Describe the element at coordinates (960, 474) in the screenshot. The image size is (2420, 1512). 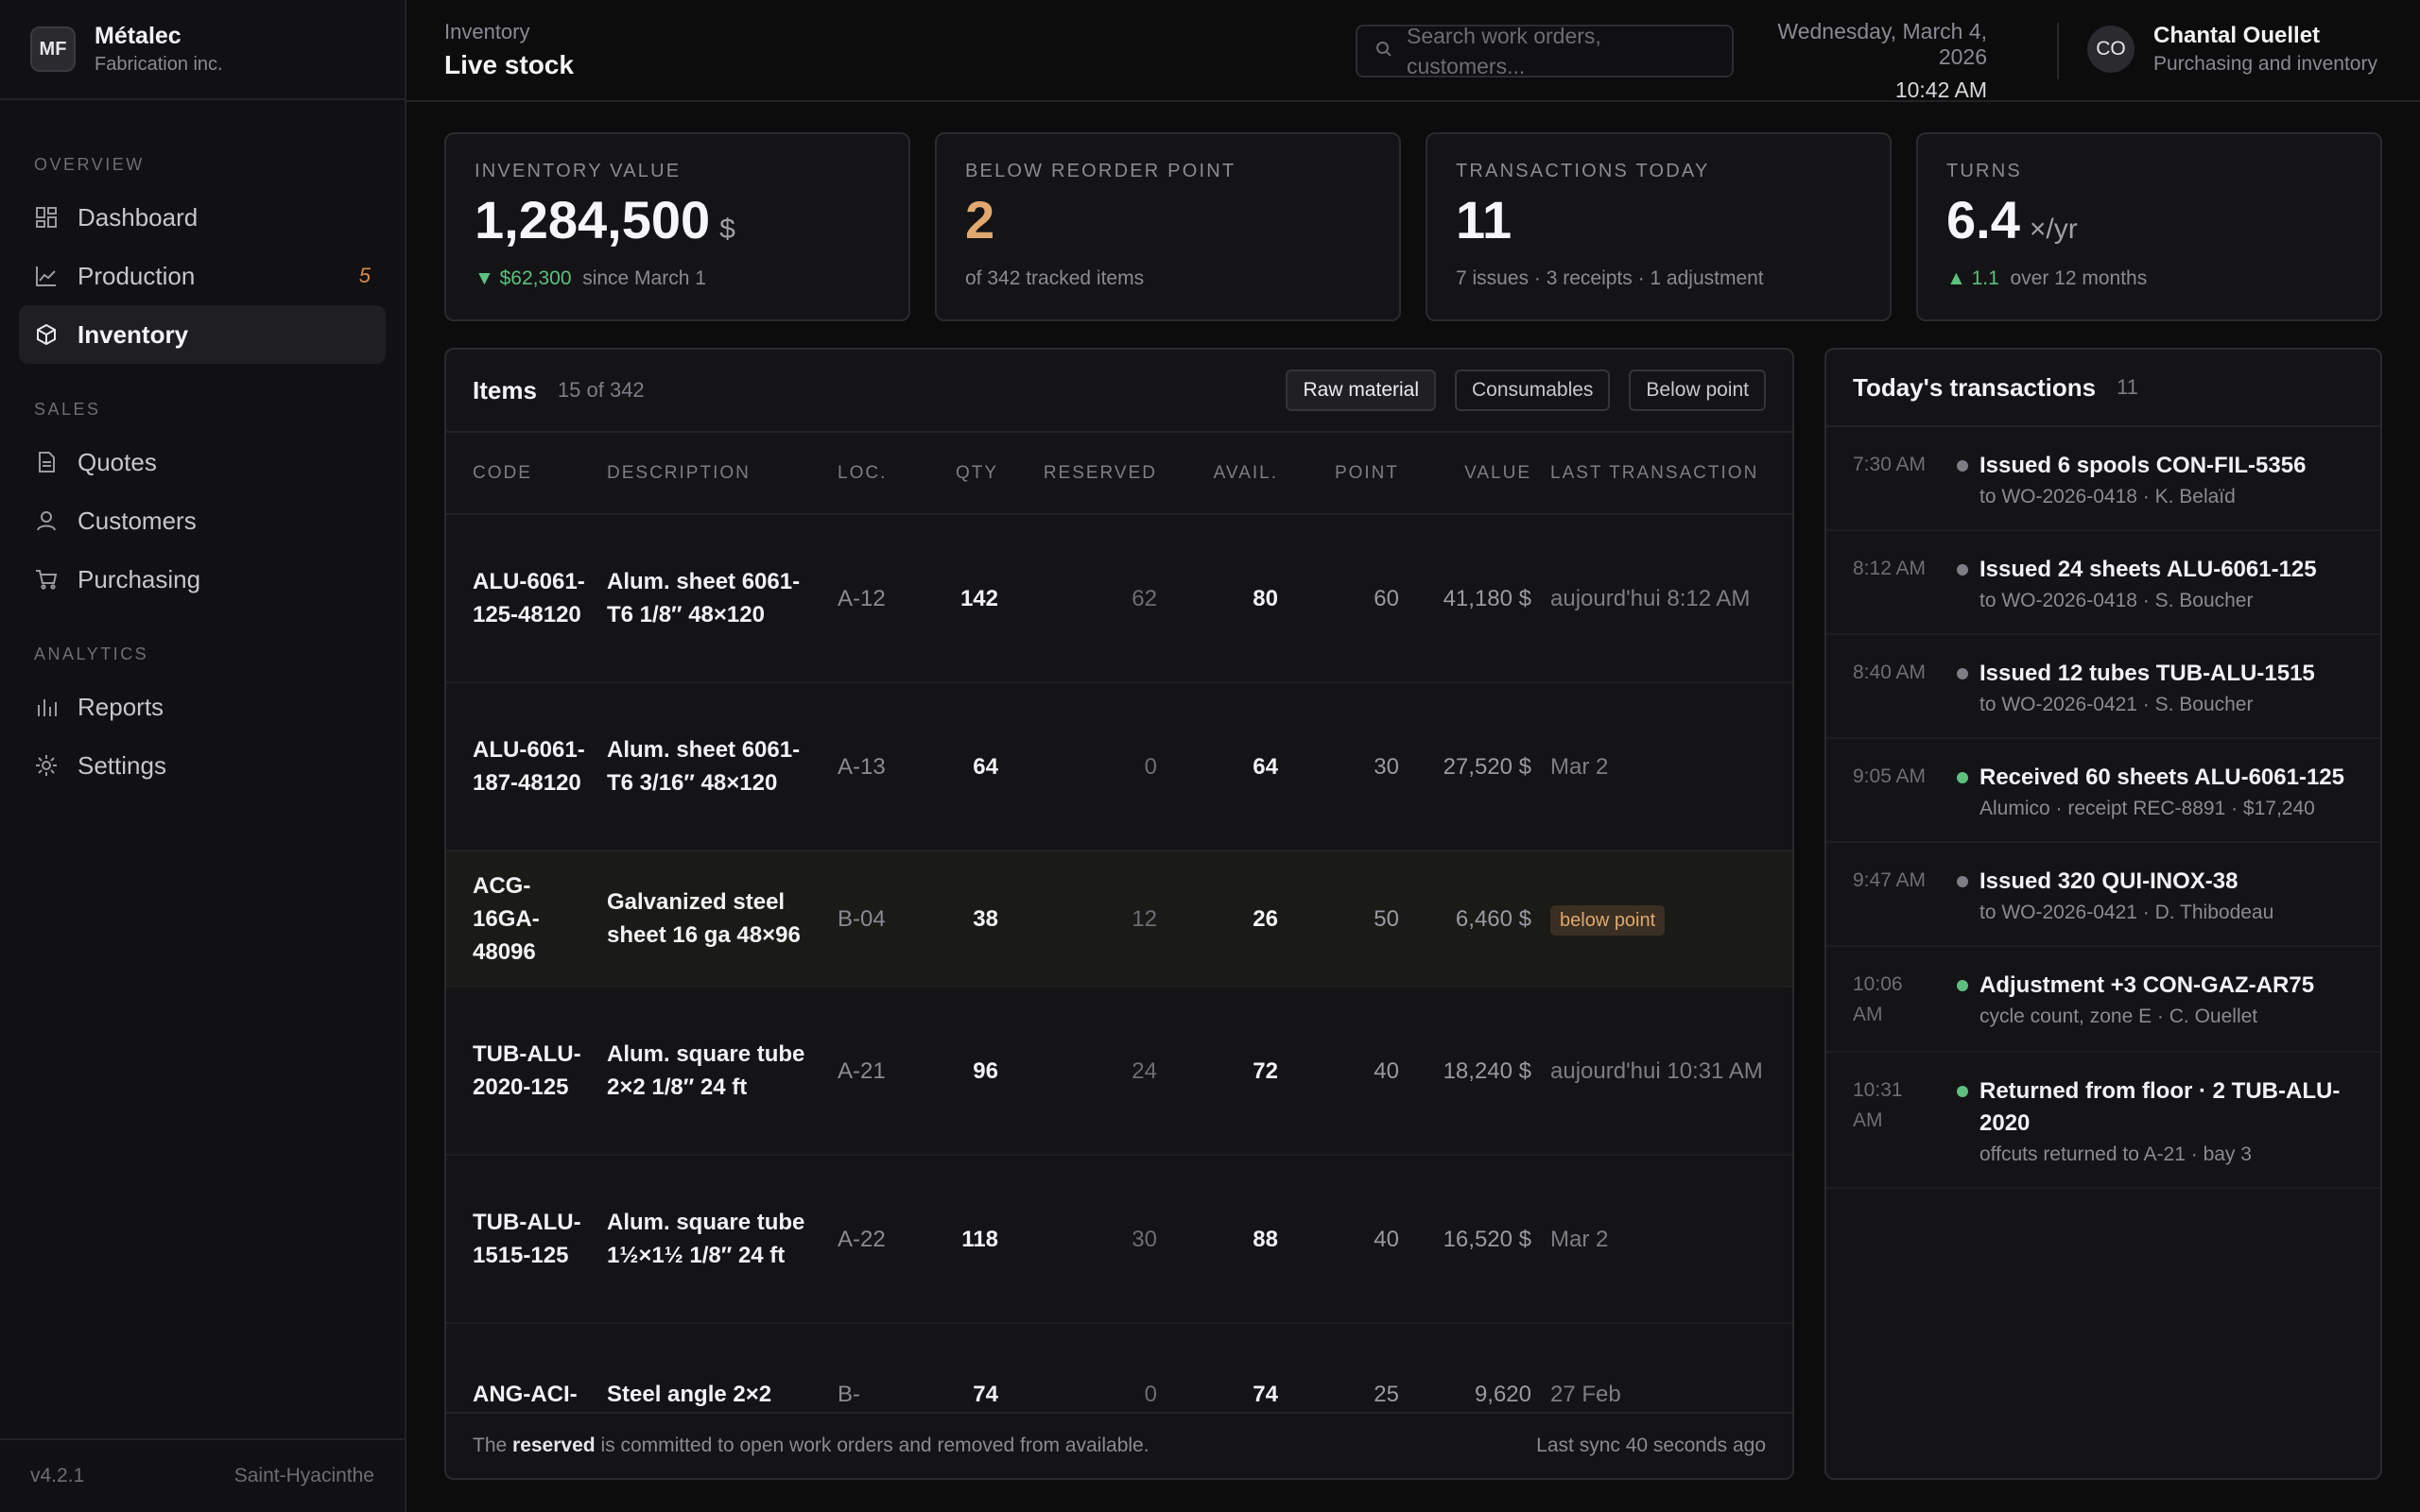
I see `column-header: QTY` at that location.